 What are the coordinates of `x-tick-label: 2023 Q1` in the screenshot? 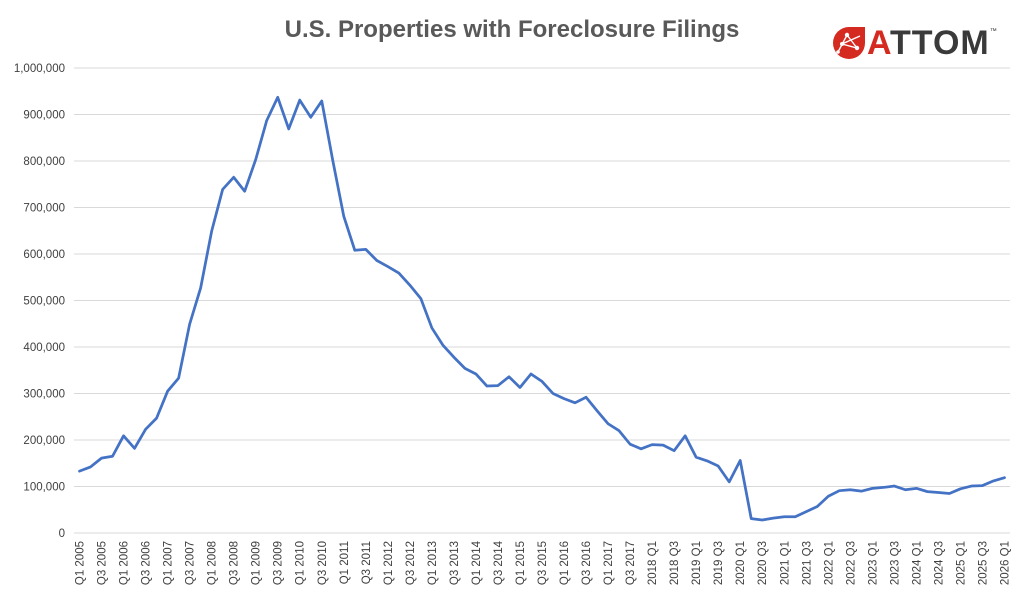 It's located at (873, 563).